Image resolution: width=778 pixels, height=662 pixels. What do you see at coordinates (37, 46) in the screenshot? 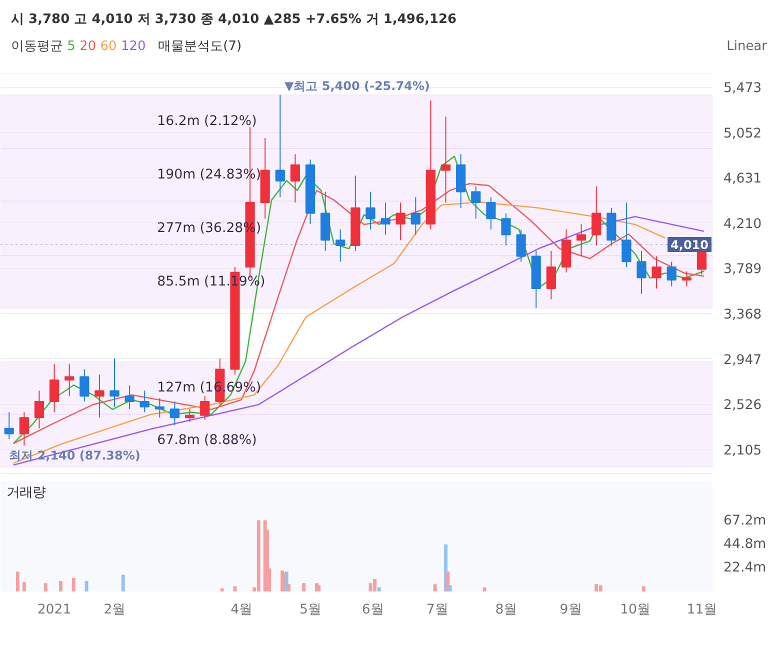
I see `legend-title: 이동평균` at bounding box center [37, 46].